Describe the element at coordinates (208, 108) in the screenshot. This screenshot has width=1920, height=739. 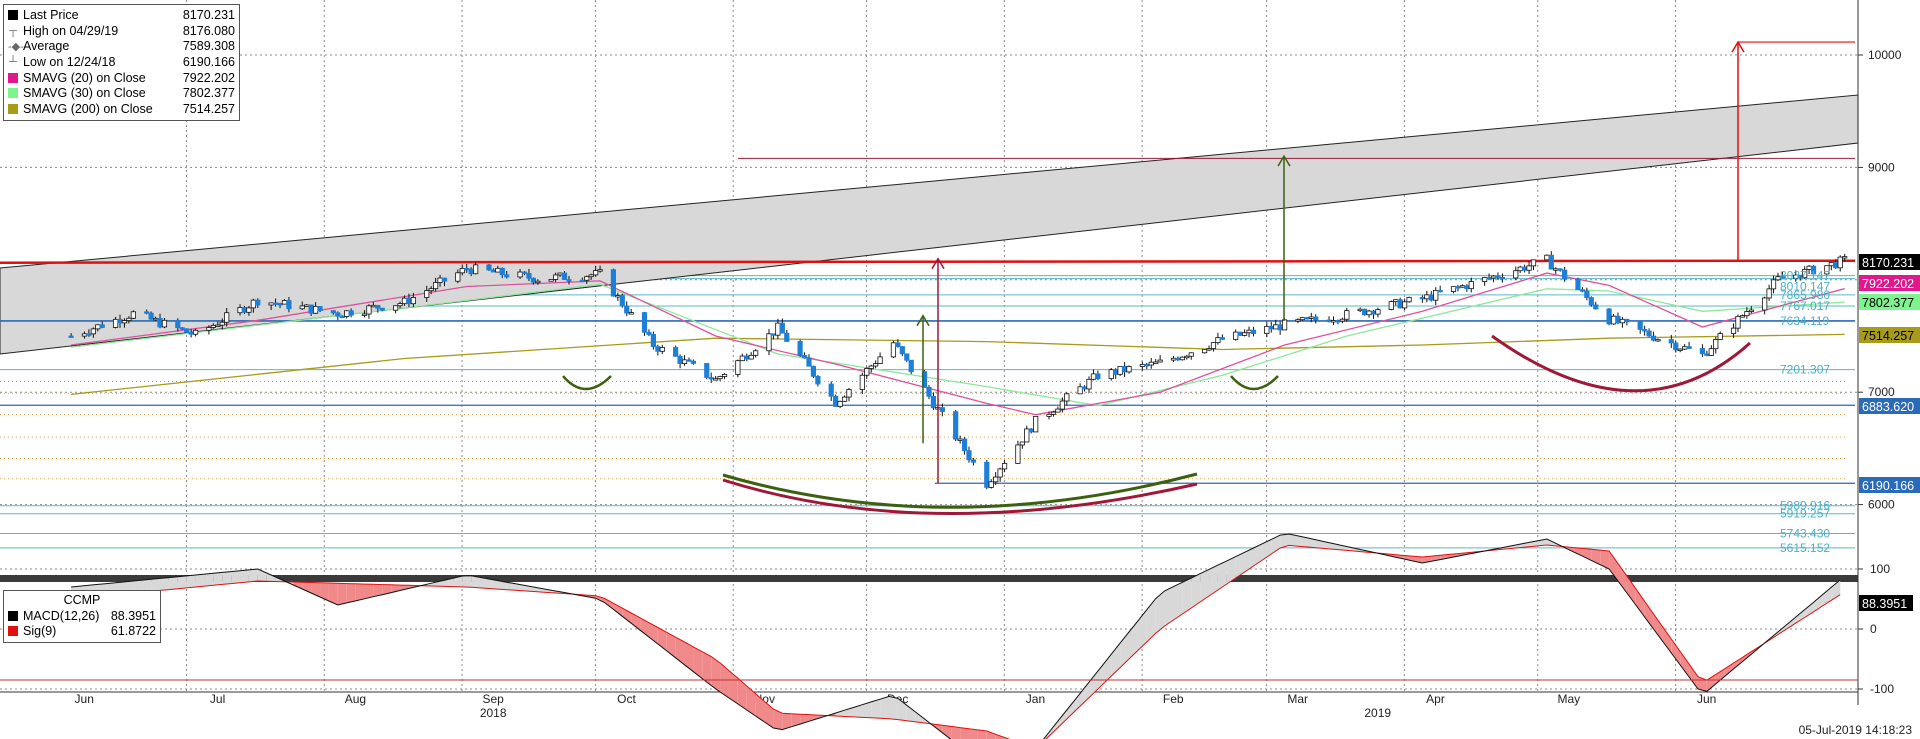
I see `legend-value: 7514.257` at that location.